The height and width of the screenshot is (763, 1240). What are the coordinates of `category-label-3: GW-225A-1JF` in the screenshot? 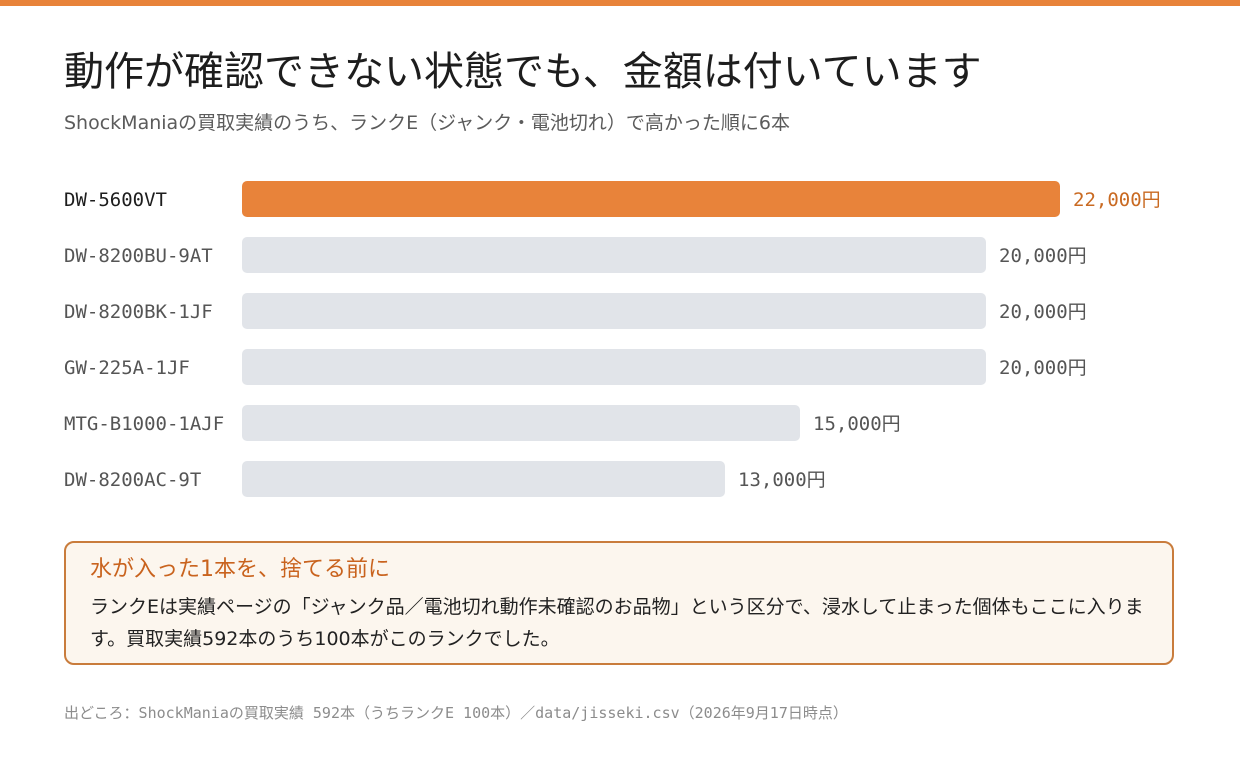 It's located at (127, 368).